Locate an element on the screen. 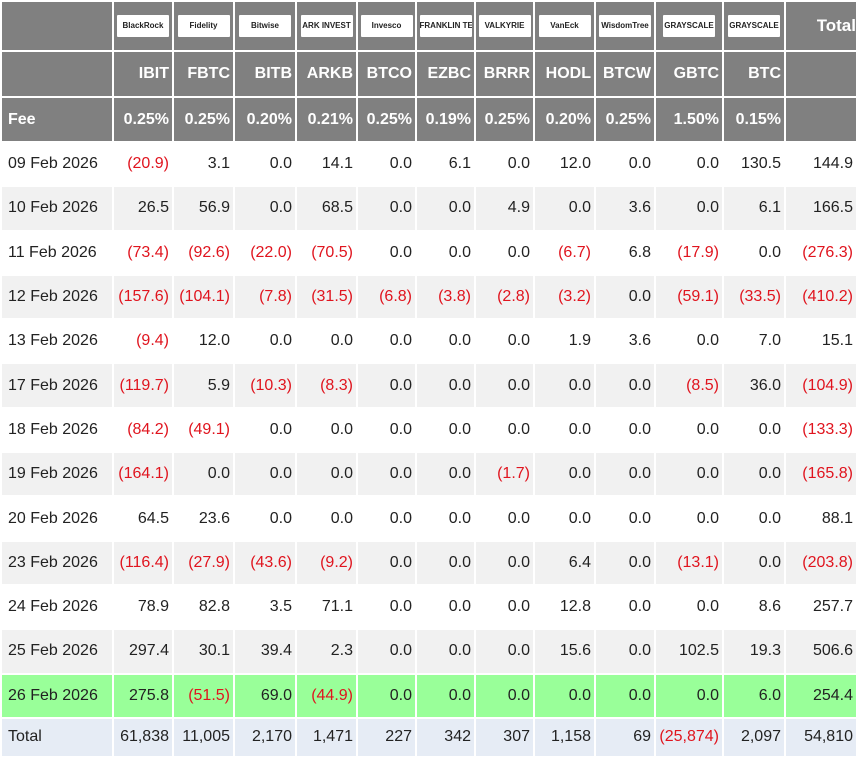  flow-value: (33.5) is located at coordinates (754, 297).